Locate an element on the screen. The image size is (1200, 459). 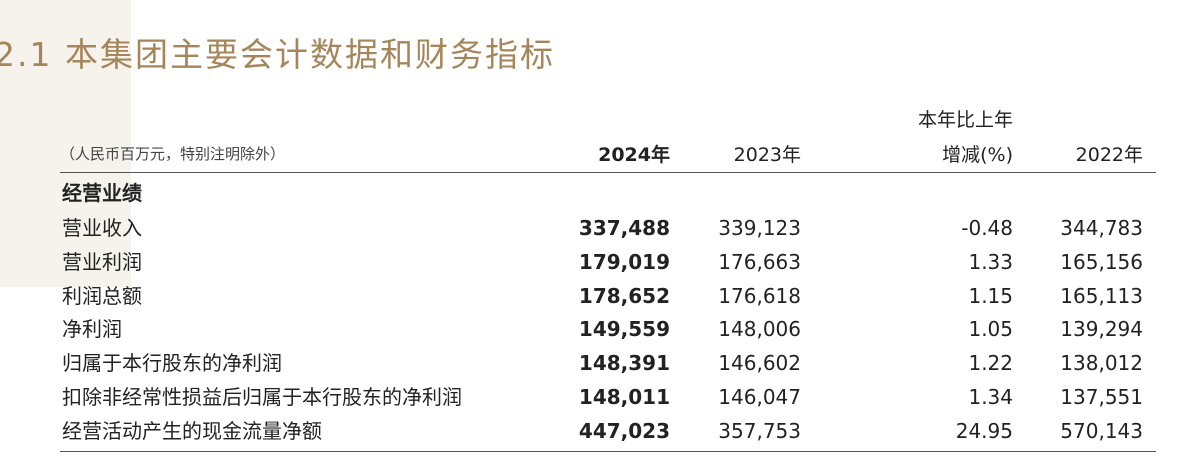
table-cell: 165,156 is located at coordinates (1101, 261).